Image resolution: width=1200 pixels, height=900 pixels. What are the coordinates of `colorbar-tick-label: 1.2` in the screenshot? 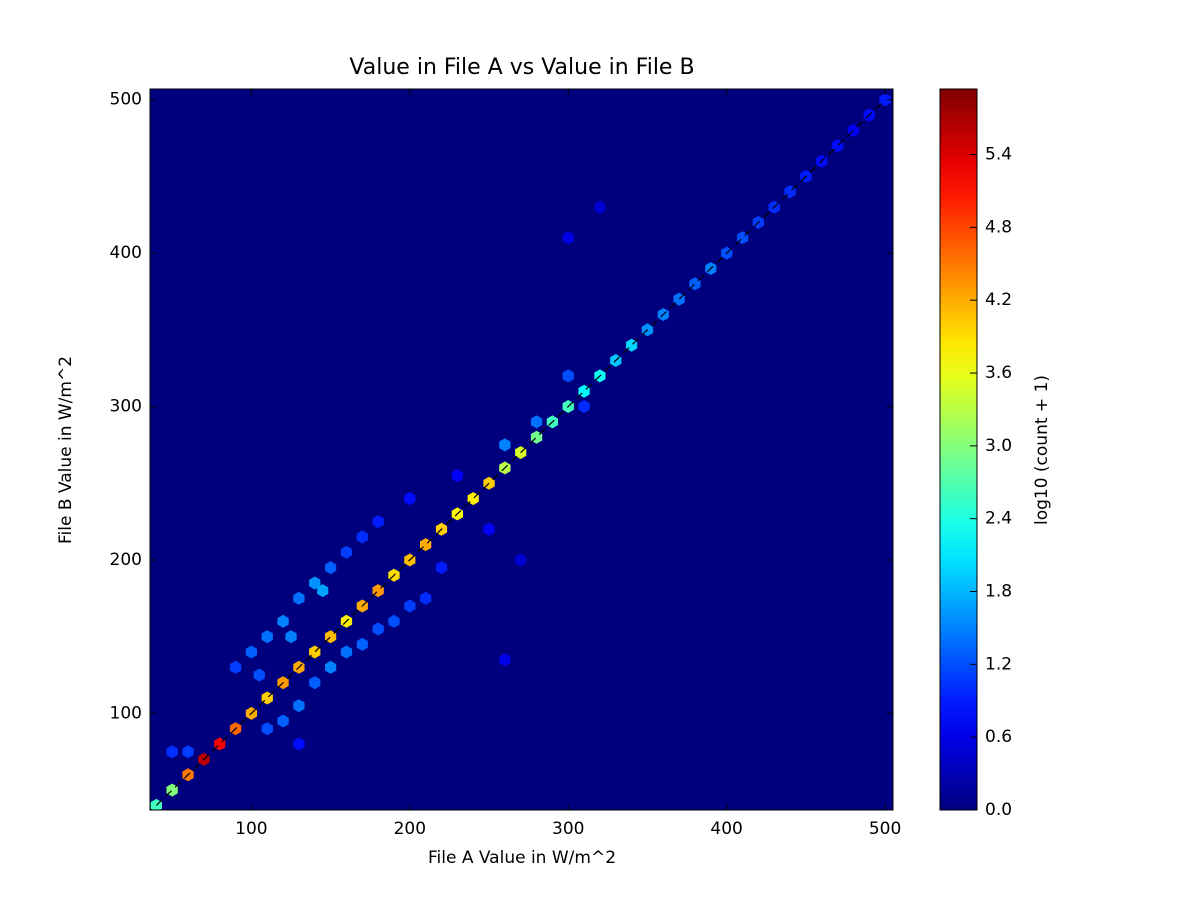 It's located at (998, 664).